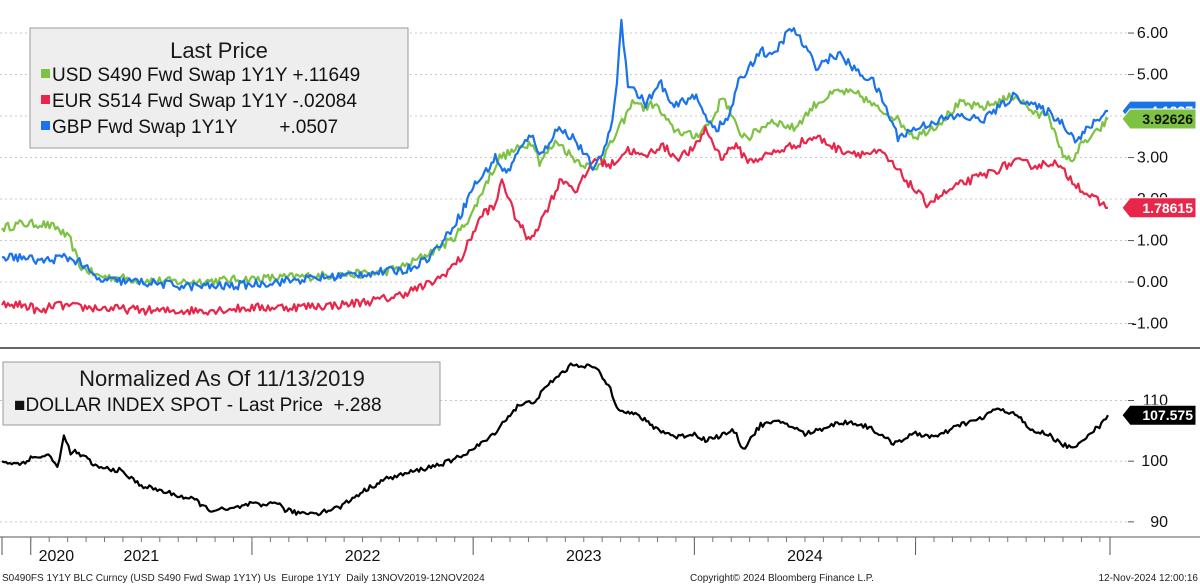 The width and height of the screenshot is (1200, 585). What do you see at coordinates (45, 73) in the screenshot?
I see `usd-legend-swatch` at bounding box center [45, 73].